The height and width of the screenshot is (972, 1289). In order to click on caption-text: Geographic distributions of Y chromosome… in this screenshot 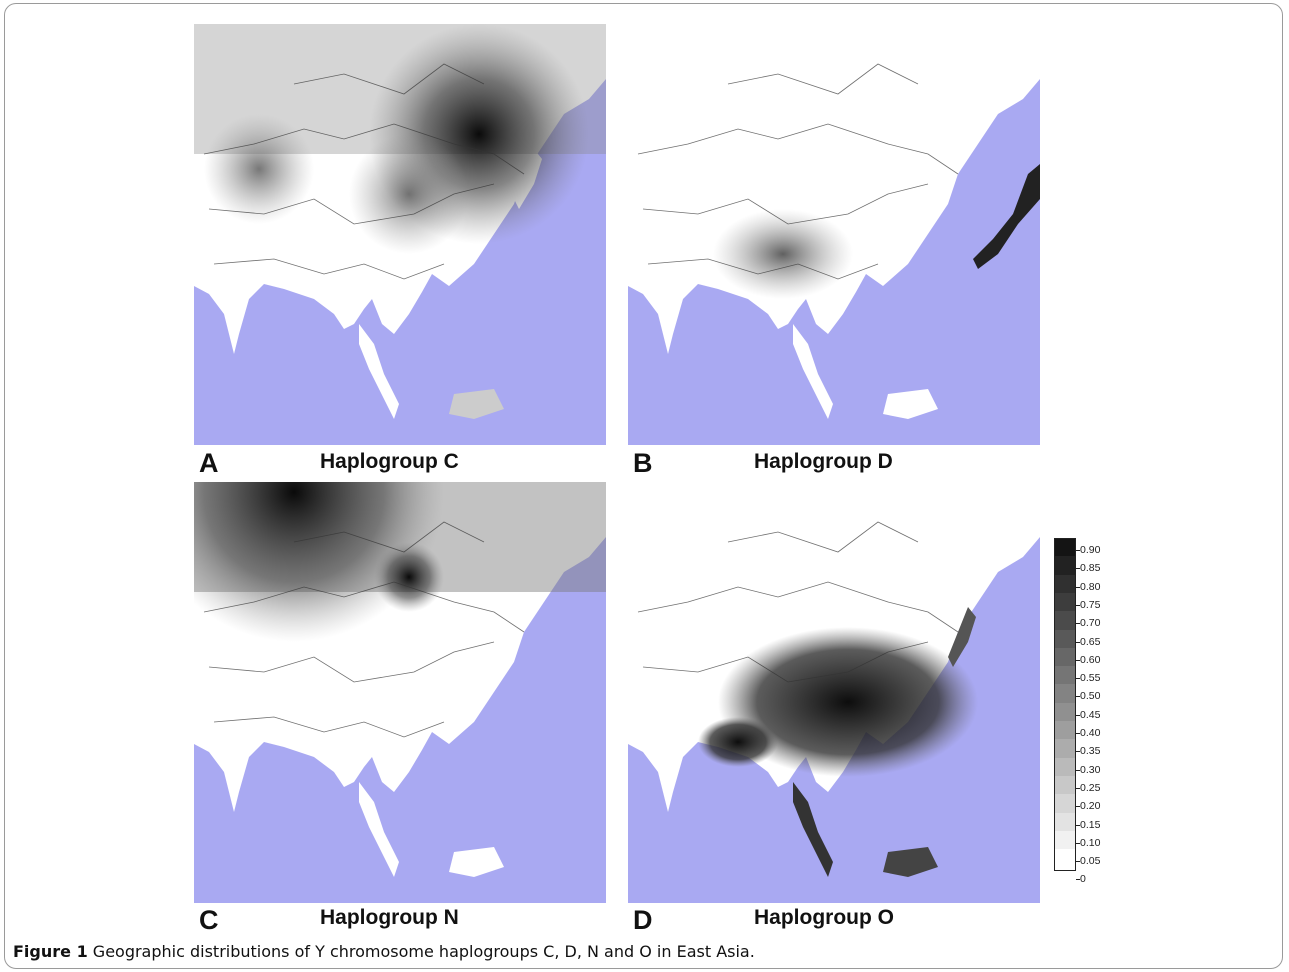, I will do `click(421, 951)`.